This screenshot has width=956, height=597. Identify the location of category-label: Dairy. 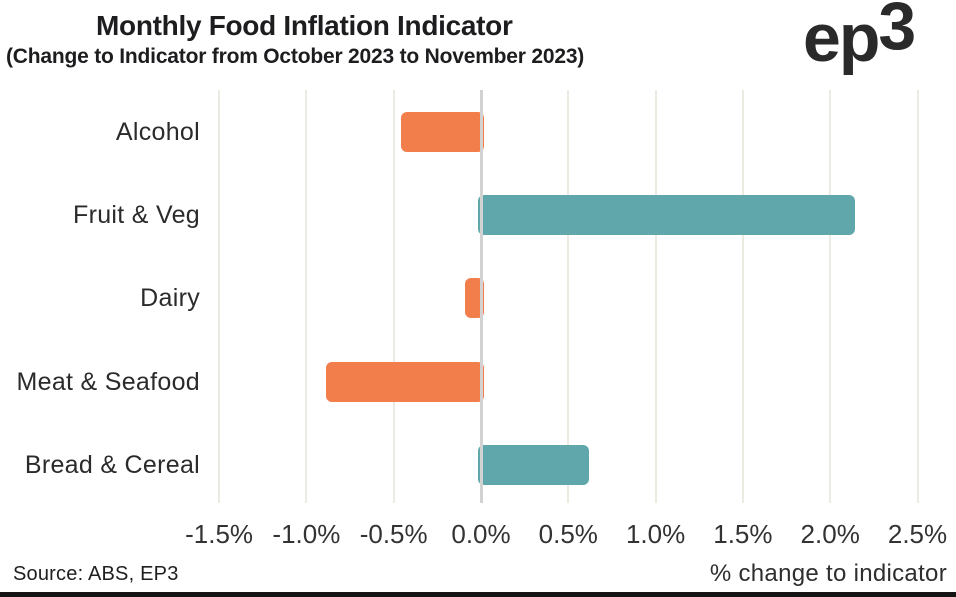
(170, 298).